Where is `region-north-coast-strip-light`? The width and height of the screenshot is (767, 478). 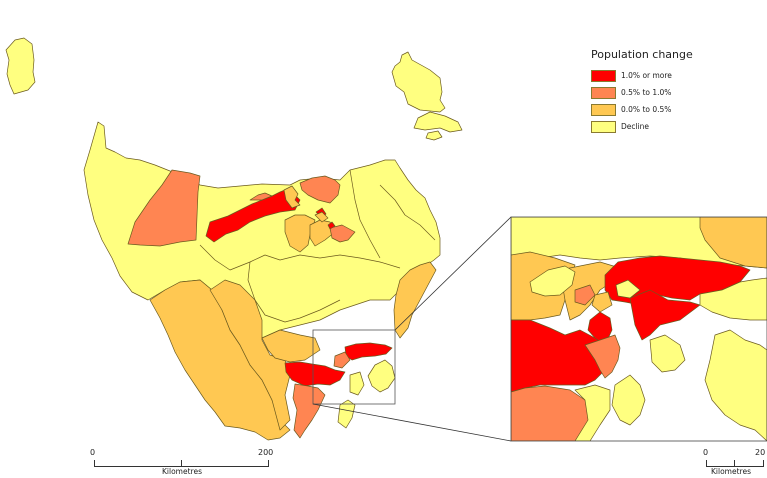
region-north-coast-strip-light is located at coordinates (292, 197).